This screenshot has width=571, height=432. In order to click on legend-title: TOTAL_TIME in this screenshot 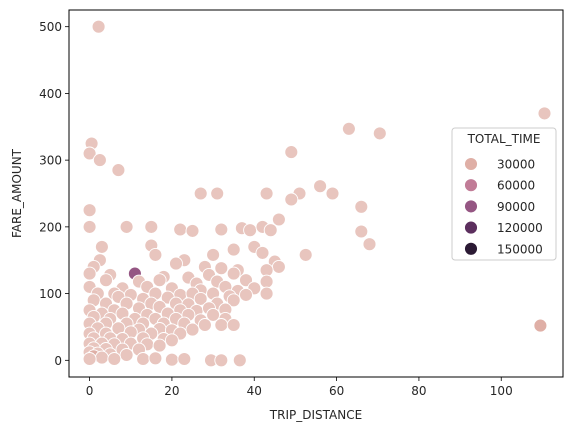, I will do `click(504, 139)`.